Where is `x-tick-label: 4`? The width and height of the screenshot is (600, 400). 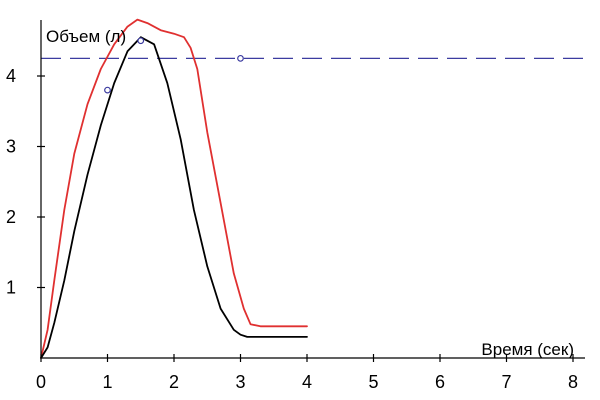 x-tick-label: 4 is located at coordinates (307, 382).